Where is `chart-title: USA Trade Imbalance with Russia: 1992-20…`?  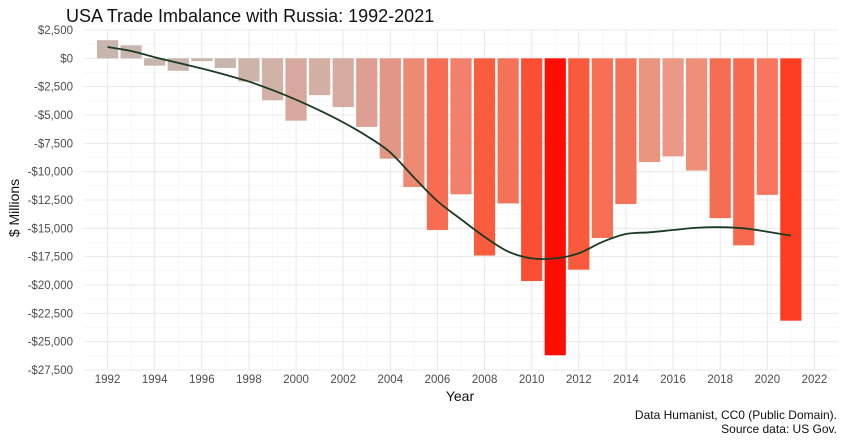 chart-title: USA Trade Imbalance with Russia: 1992-20… is located at coordinates (250, 16).